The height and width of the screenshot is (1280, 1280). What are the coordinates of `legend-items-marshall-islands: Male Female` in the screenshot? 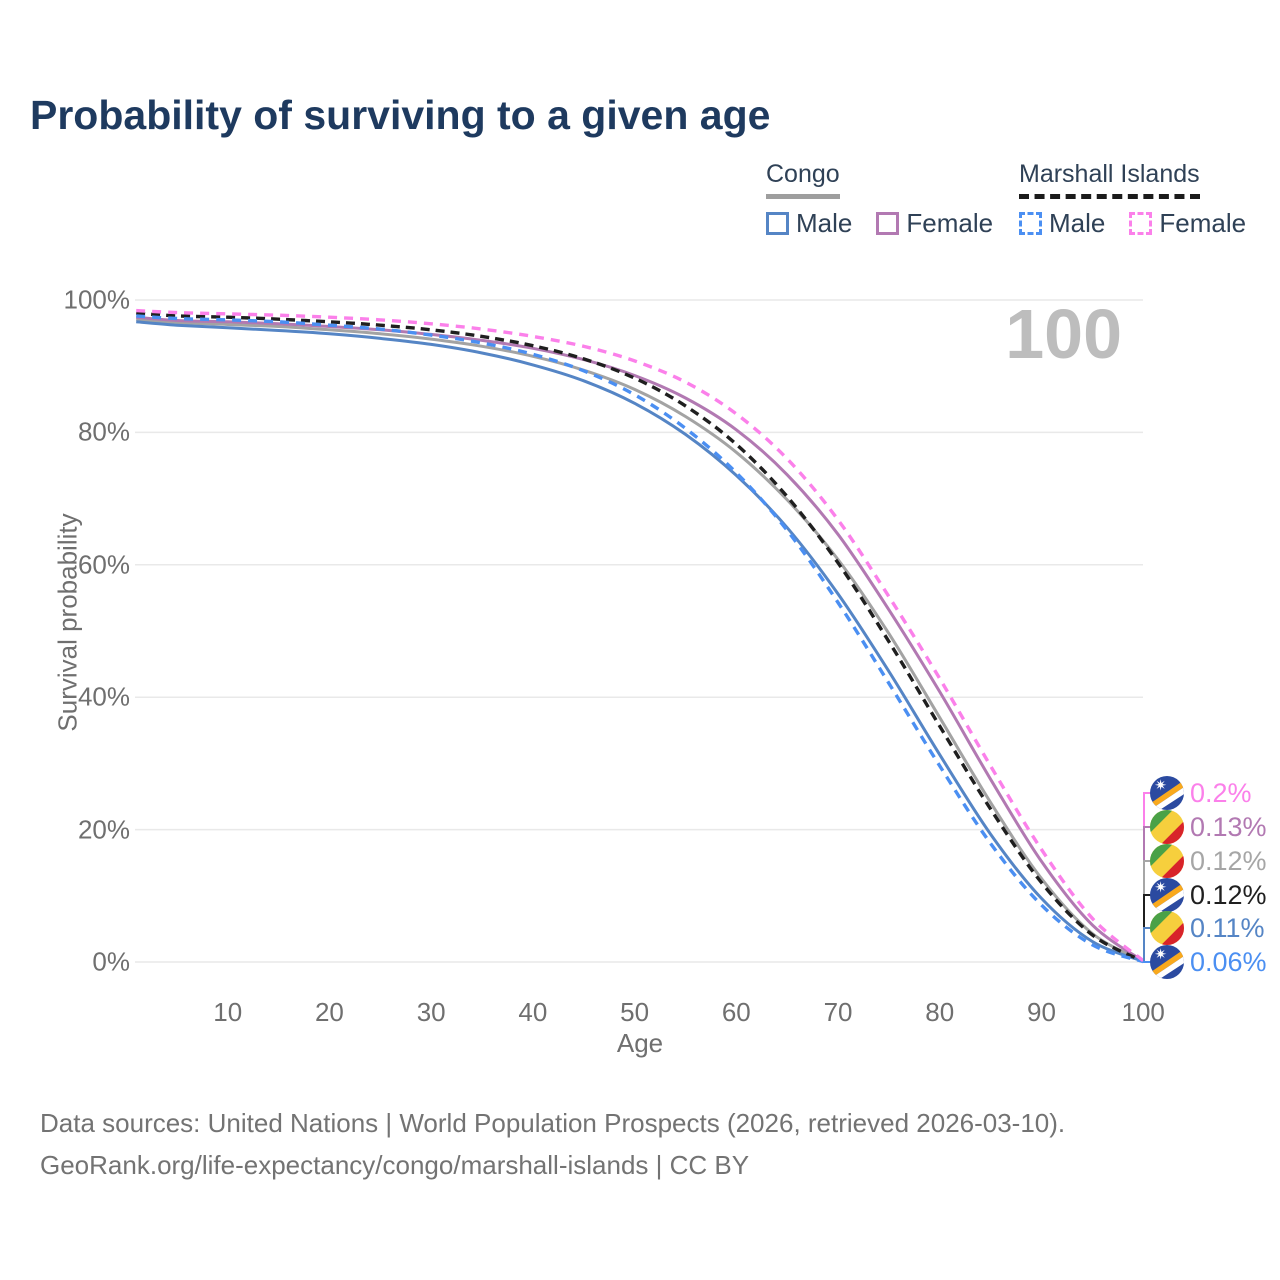 It's located at (1132, 223).